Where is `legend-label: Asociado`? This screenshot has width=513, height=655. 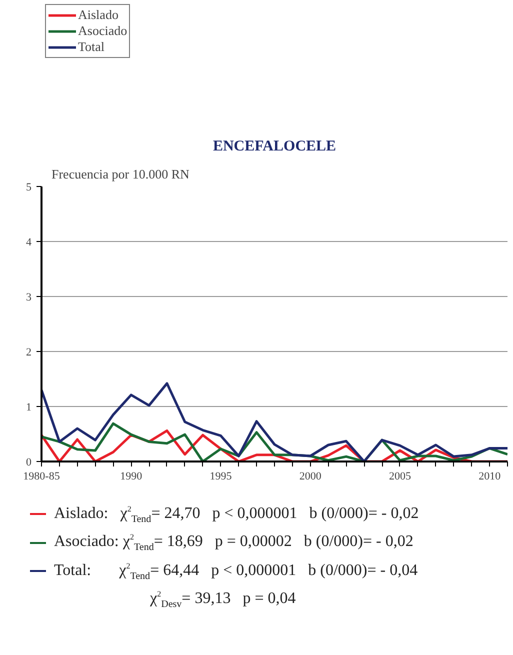 legend-label: Asociado is located at coordinates (103, 31).